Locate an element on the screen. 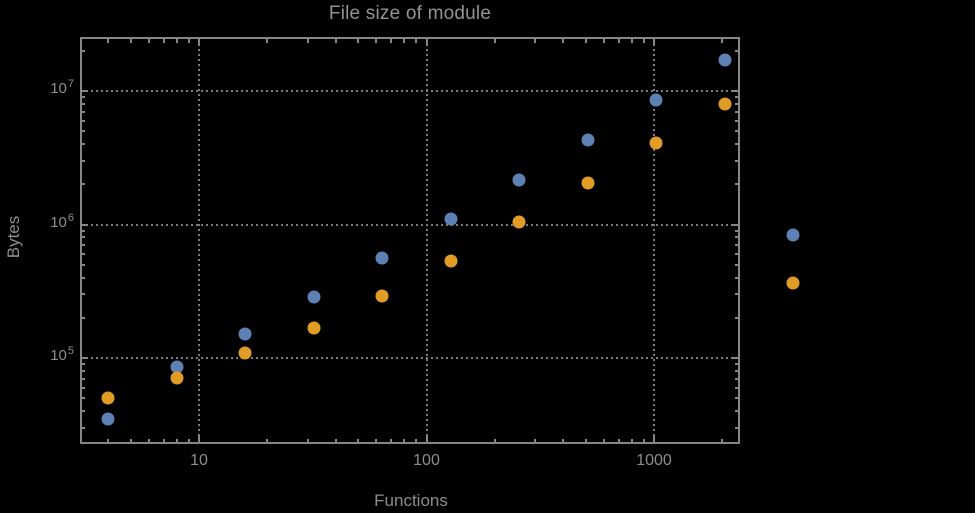 The image size is (975, 513). x-tick-label: 10 is located at coordinates (199, 460).